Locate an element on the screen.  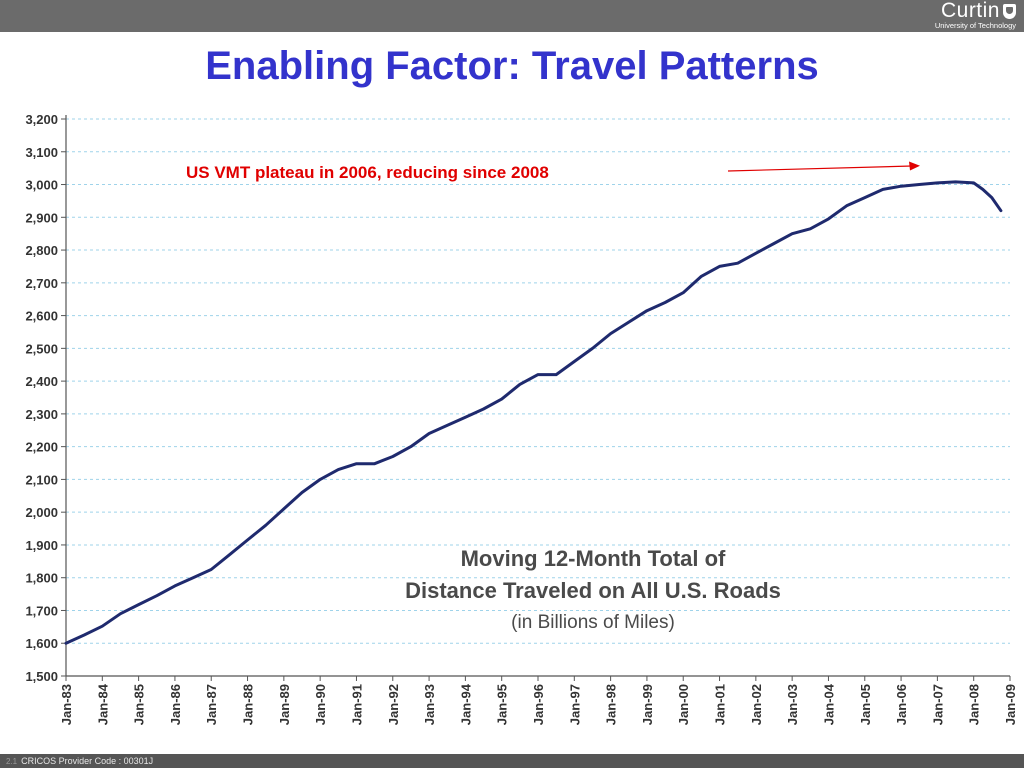
y-tick-label: 1,700 is located at coordinates (41, 610).